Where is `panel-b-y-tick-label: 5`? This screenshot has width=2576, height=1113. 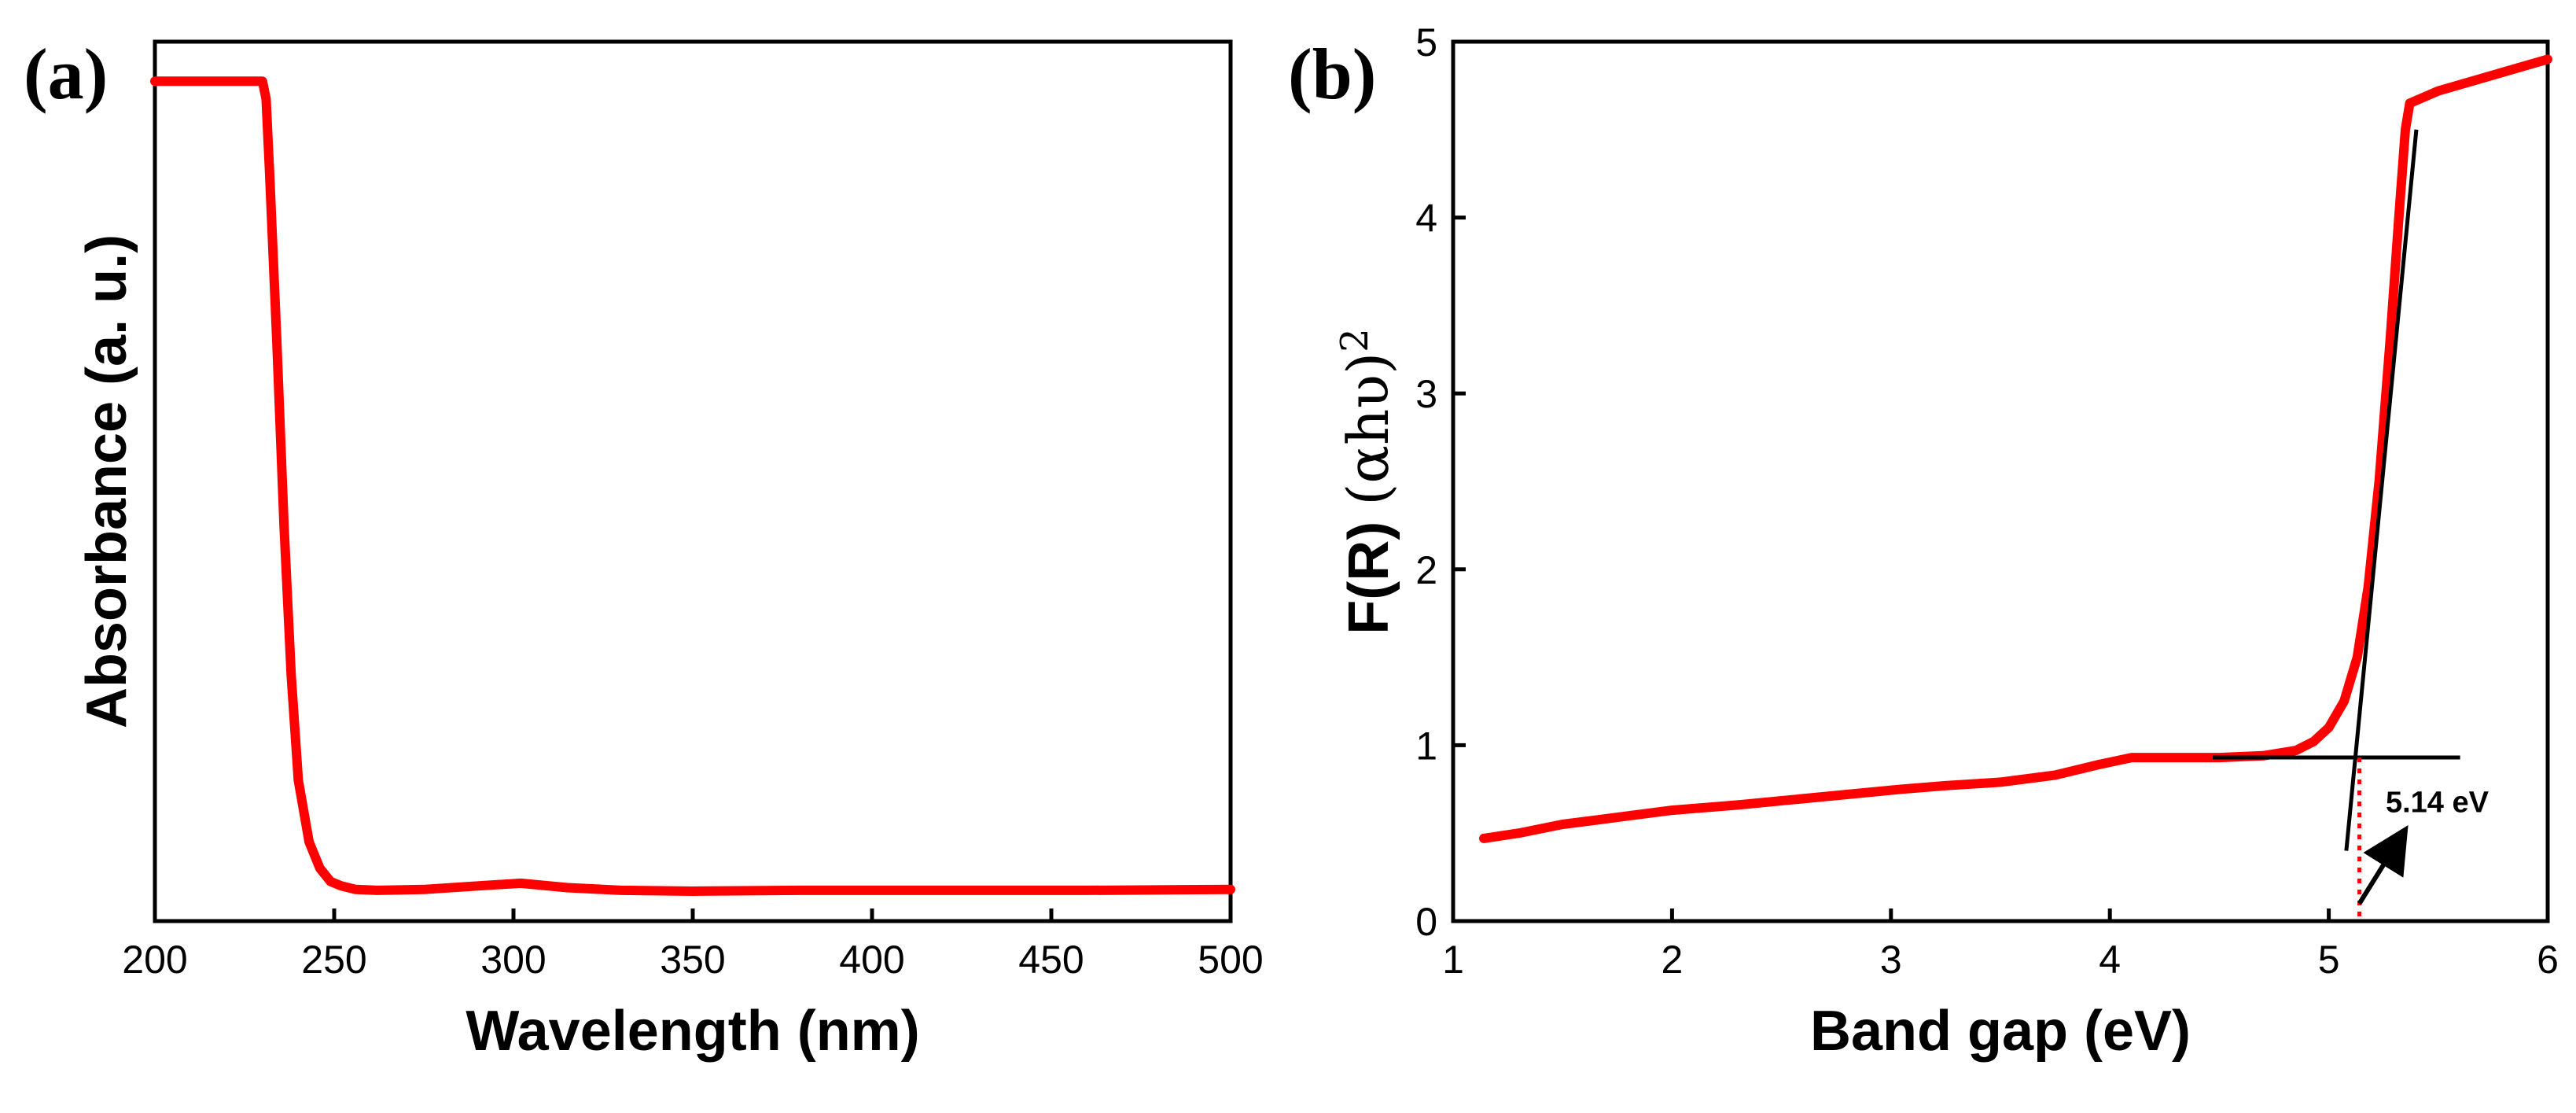
panel-b-y-tick-label: 5 is located at coordinates (1426, 42).